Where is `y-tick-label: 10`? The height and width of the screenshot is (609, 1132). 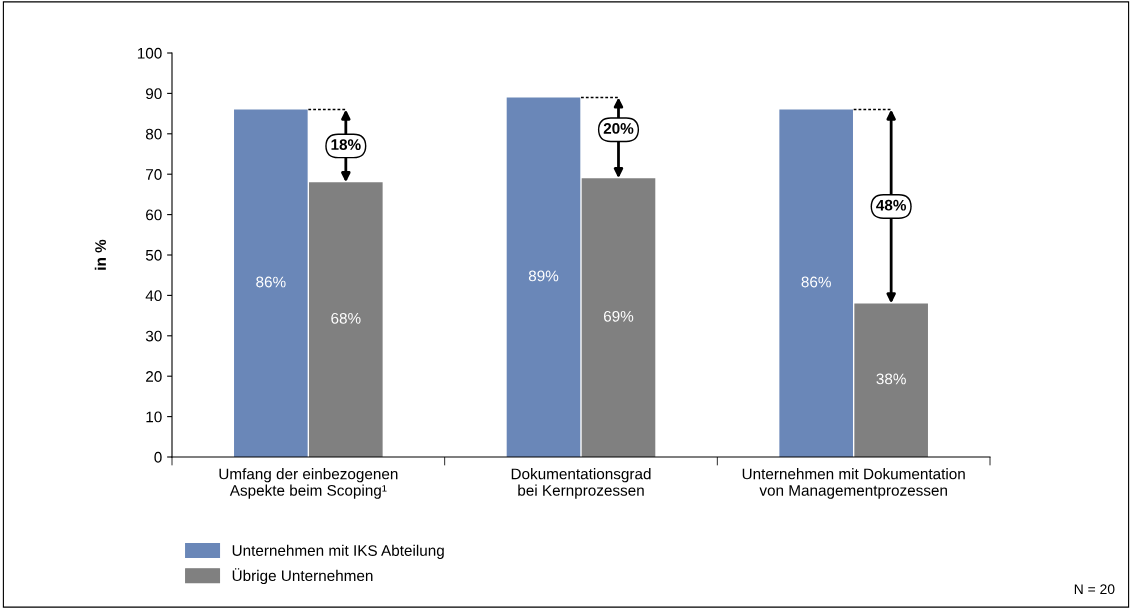 y-tick-label: 10 is located at coordinates (154, 417).